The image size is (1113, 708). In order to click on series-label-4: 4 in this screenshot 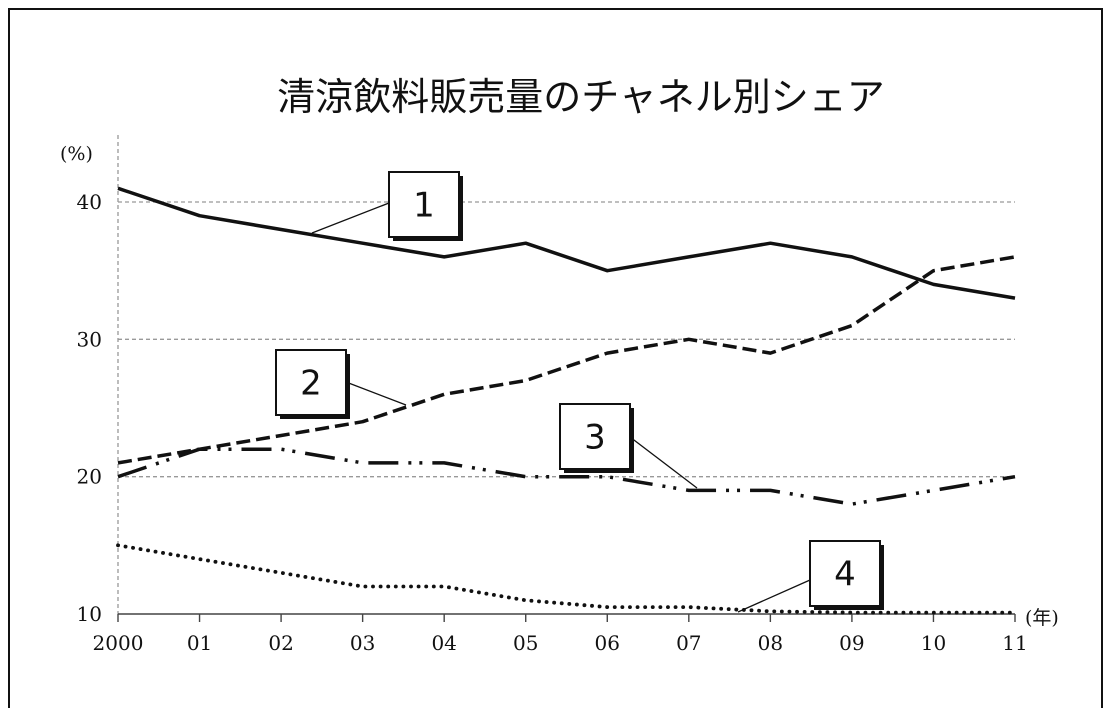, I will do `click(845, 575)`.